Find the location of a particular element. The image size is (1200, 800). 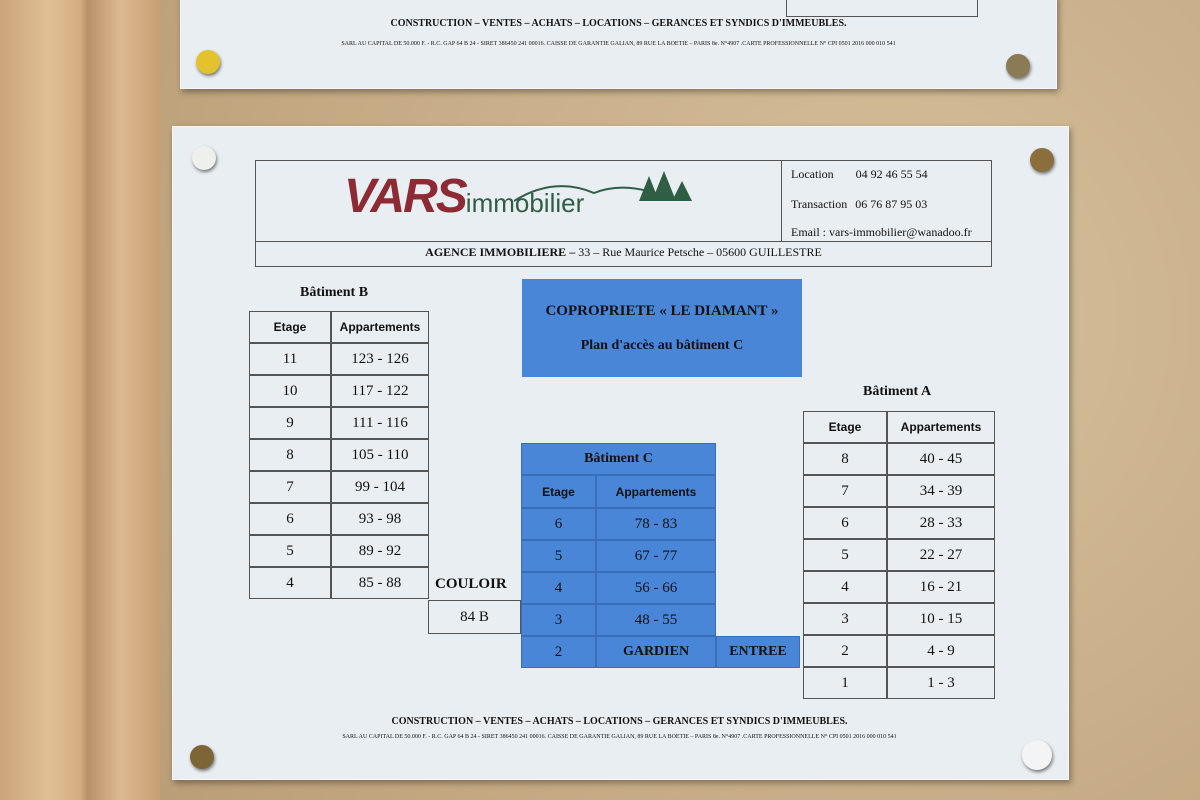

batiment_c-header-etage: Etage is located at coordinates (558, 491).